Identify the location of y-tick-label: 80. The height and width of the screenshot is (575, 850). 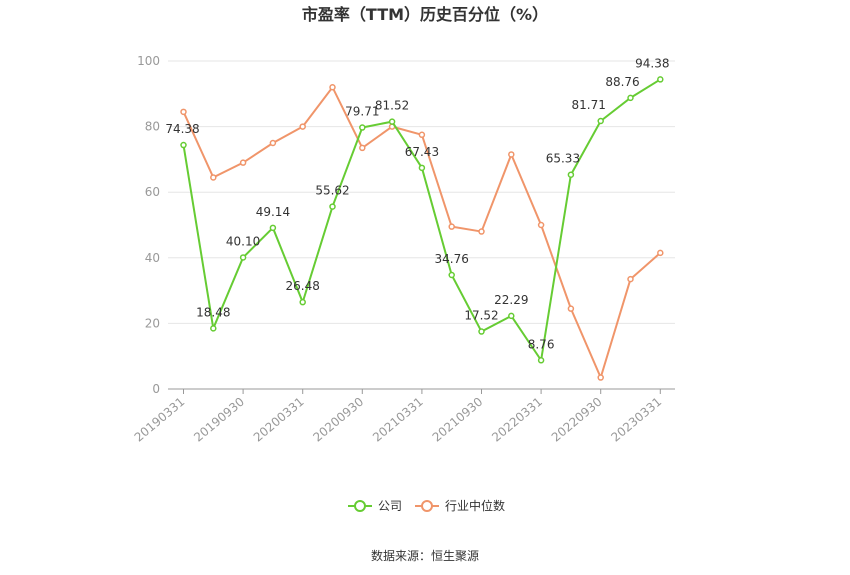
(152, 127).